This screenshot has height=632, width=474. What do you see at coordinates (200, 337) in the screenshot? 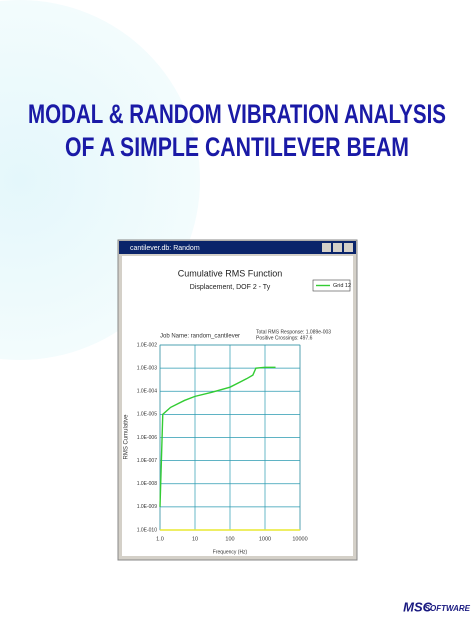
I see `annotation: Job Name: random_cantilever` at bounding box center [200, 337].